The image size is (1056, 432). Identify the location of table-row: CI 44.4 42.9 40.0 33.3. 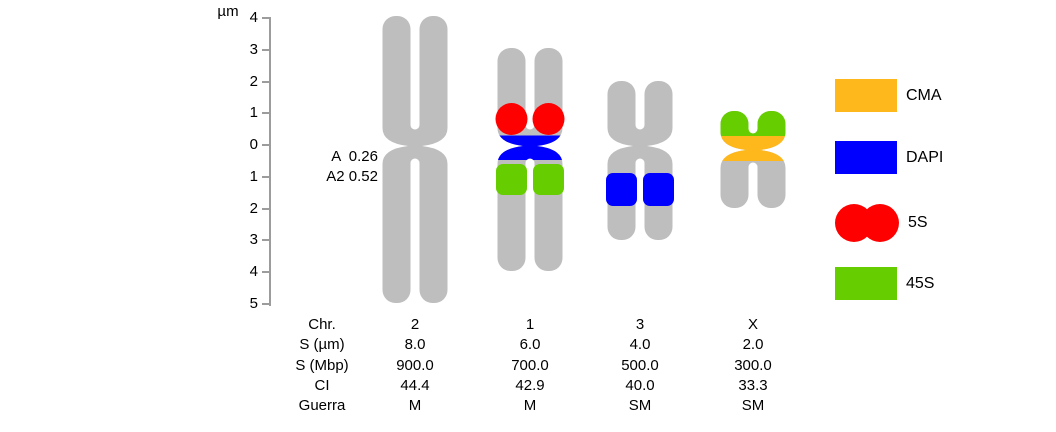
(528, 386).